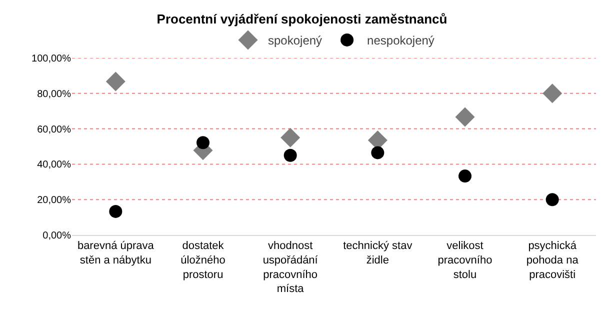 The image size is (604, 325). Describe the element at coordinates (203, 260) in the screenshot. I see `x-tick-label: dostatek úložného prostoru` at that location.